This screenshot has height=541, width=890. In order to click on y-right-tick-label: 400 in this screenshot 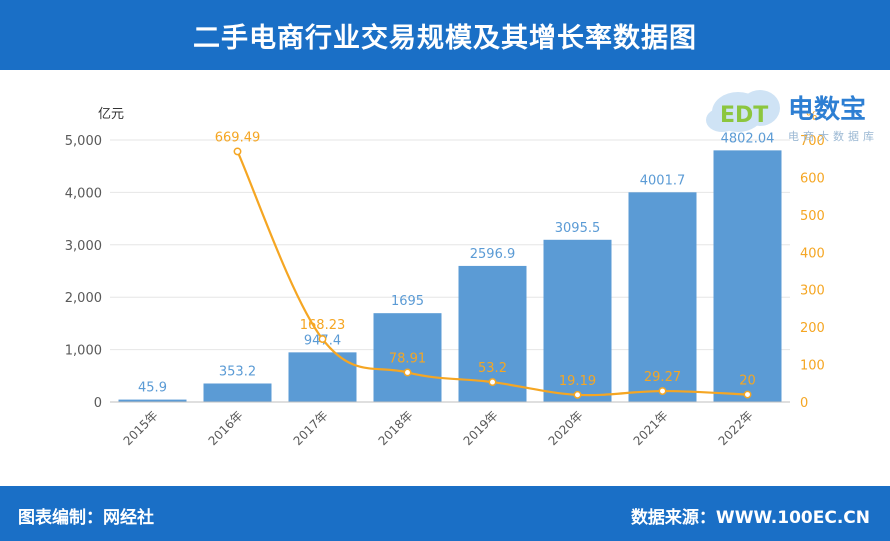, I will do `click(812, 253)`.